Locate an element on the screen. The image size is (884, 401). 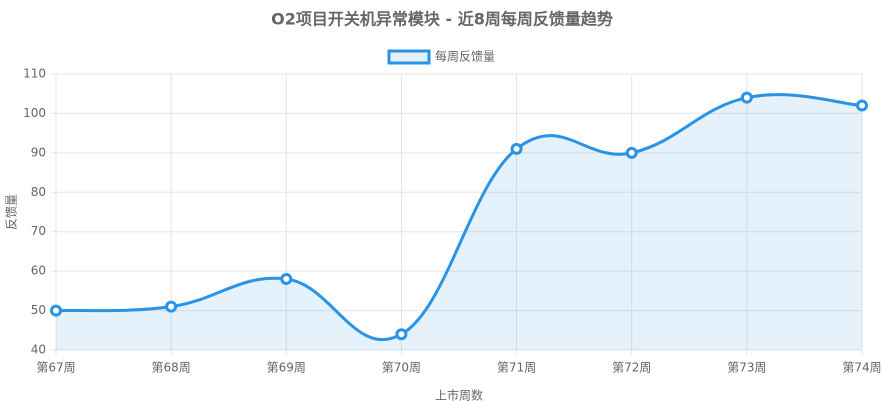
y-tick-label: 60 is located at coordinates (38, 271).